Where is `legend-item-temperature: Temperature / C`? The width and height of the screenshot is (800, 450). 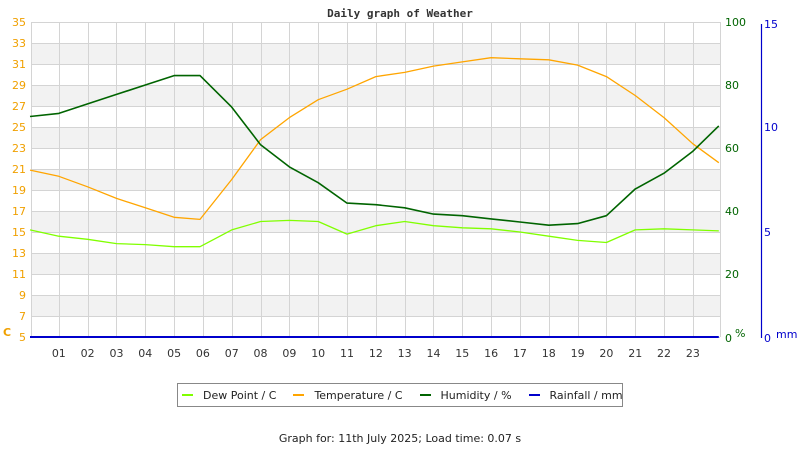 legend-item-temperature: Temperature / C is located at coordinates (348, 395).